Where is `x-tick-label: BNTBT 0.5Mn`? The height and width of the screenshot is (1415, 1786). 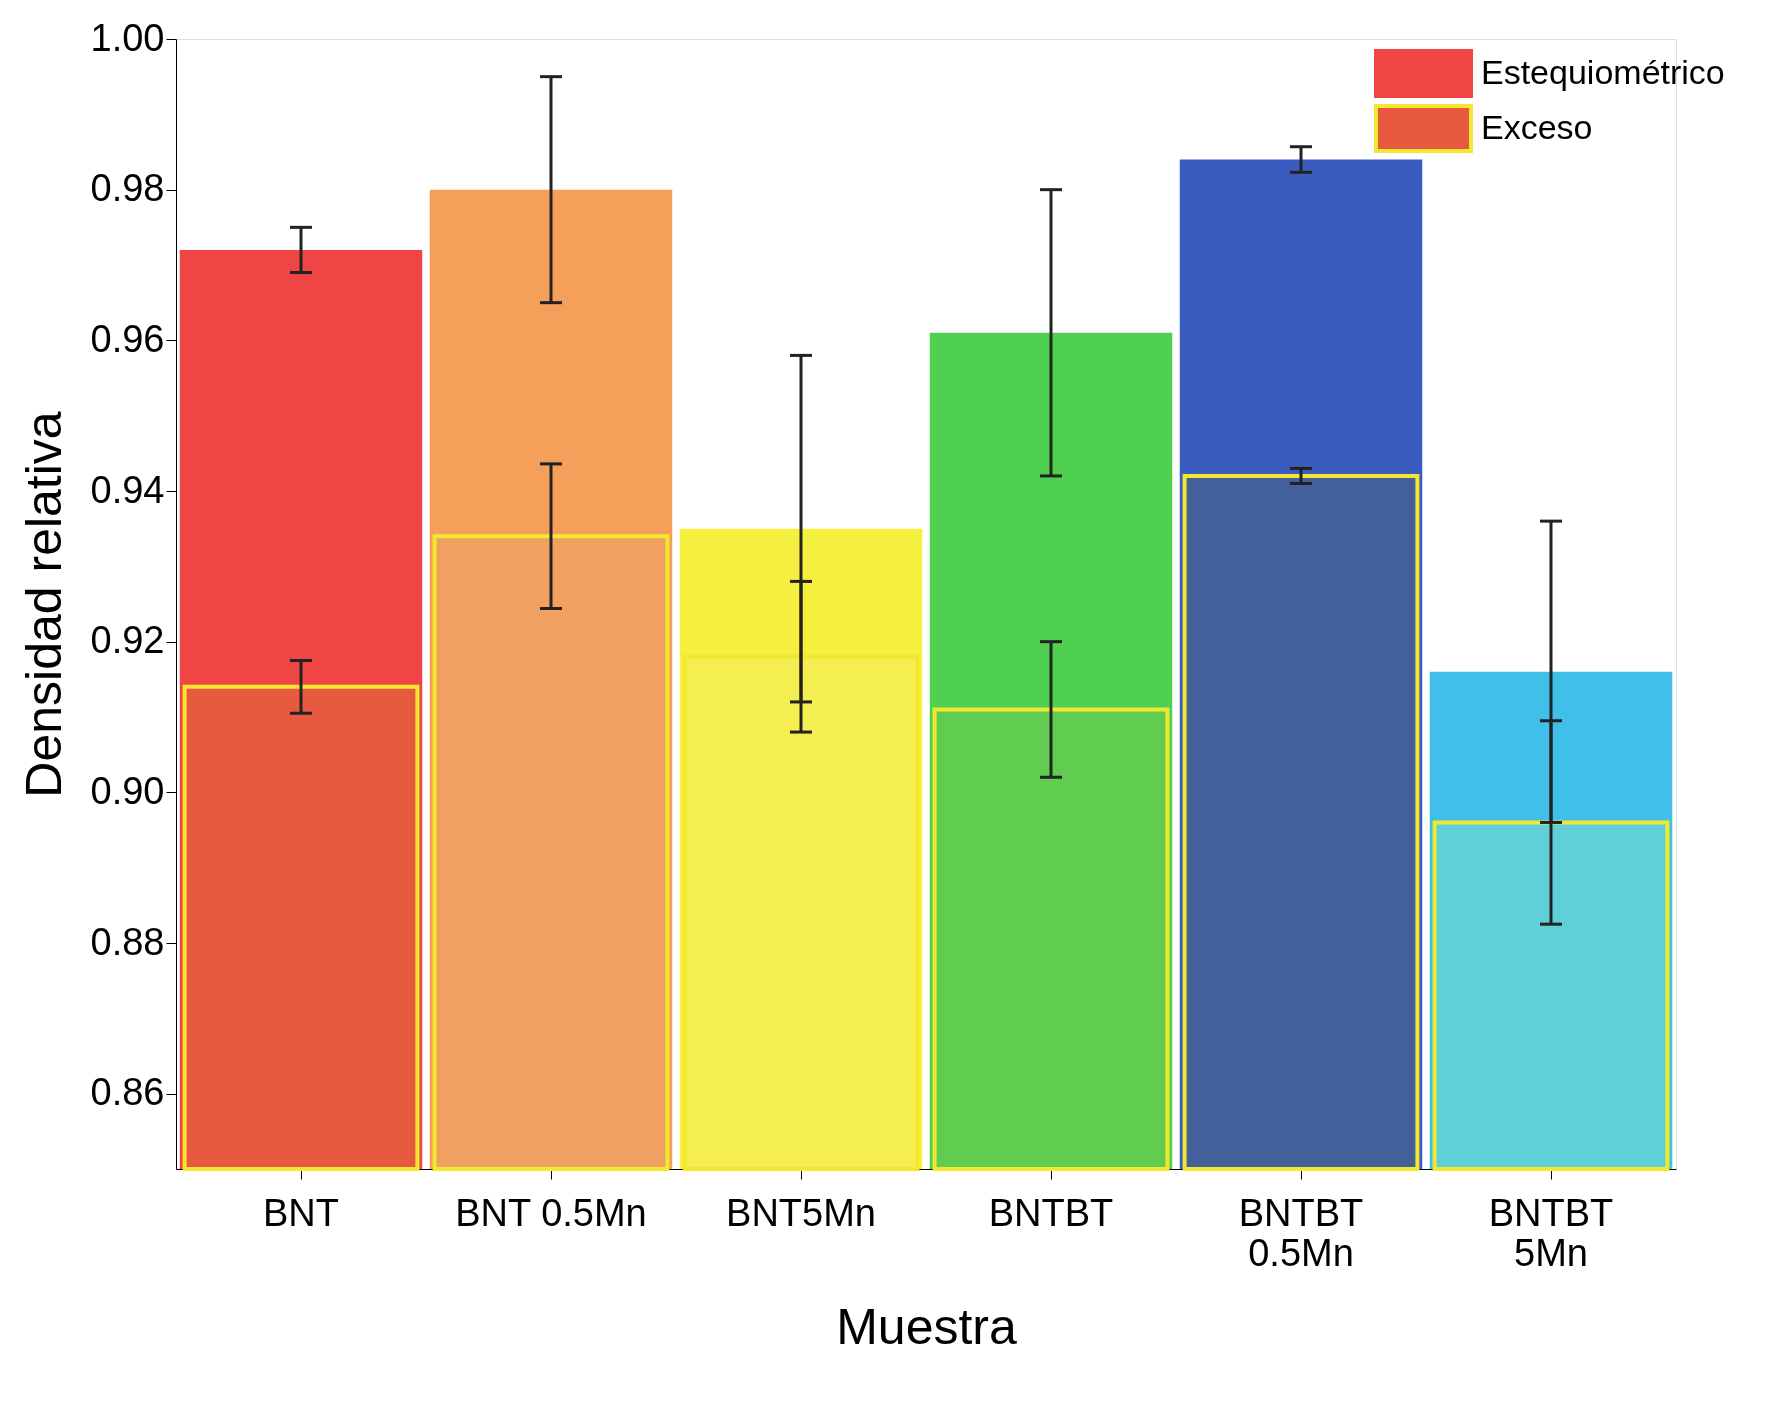
x-tick-label: BNTBT 0.5Mn is located at coordinates (1301, 1232).